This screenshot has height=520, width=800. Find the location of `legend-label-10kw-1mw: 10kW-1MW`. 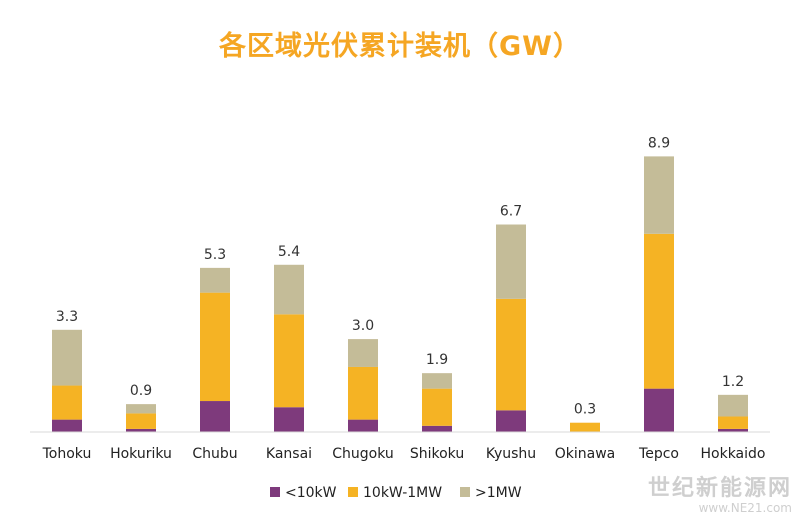

legend-label-10kw-1mw: 10kW-1MW is located at coordinates (402, 493).